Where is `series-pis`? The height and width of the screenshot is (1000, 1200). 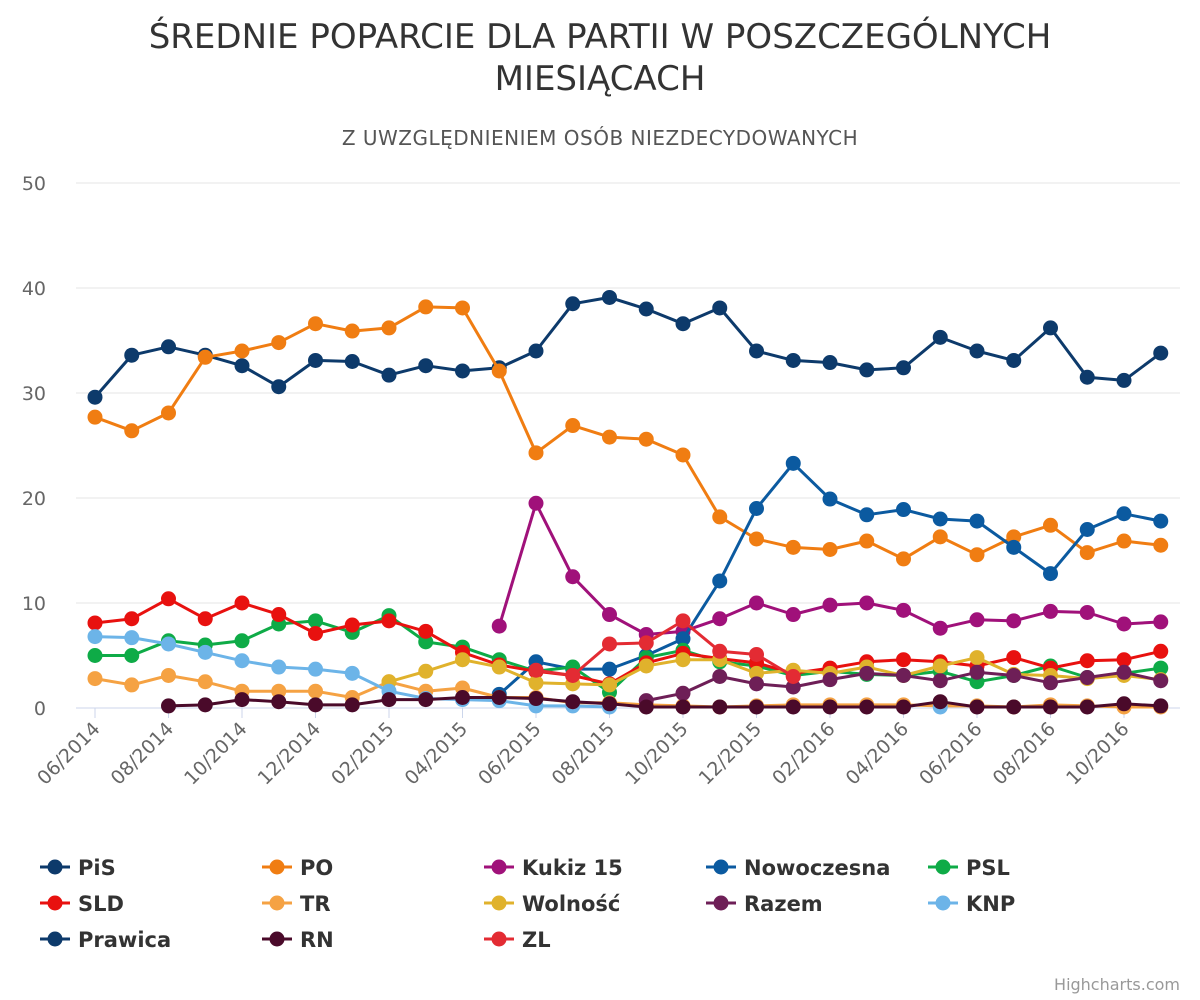 series-pis is located at coordinates (628, 347).